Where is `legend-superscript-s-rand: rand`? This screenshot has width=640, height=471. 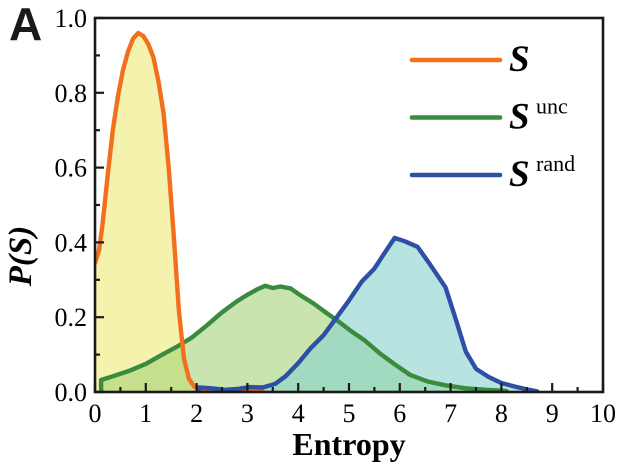
legend-superscript-s-rand: rand is located at coordinates (555, 163).